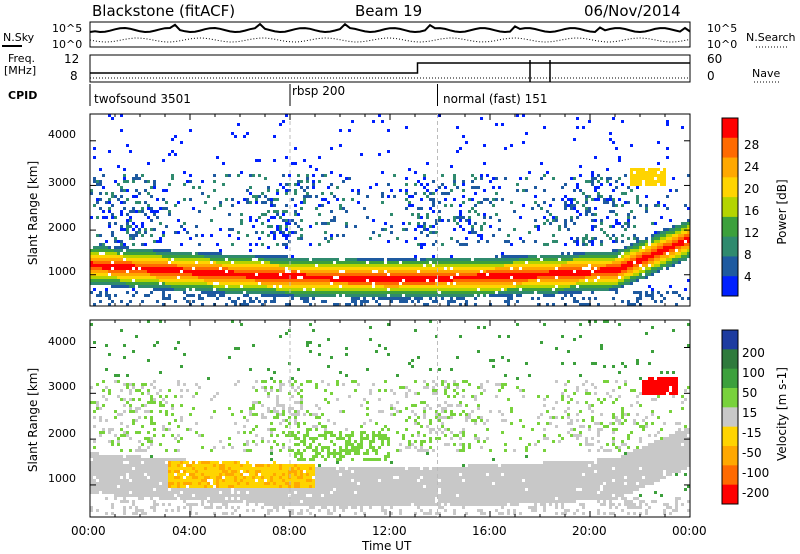  Describe the element at coordinates (715, 59) in the screenshot. I see `nave-tick-top: 60` at that location.